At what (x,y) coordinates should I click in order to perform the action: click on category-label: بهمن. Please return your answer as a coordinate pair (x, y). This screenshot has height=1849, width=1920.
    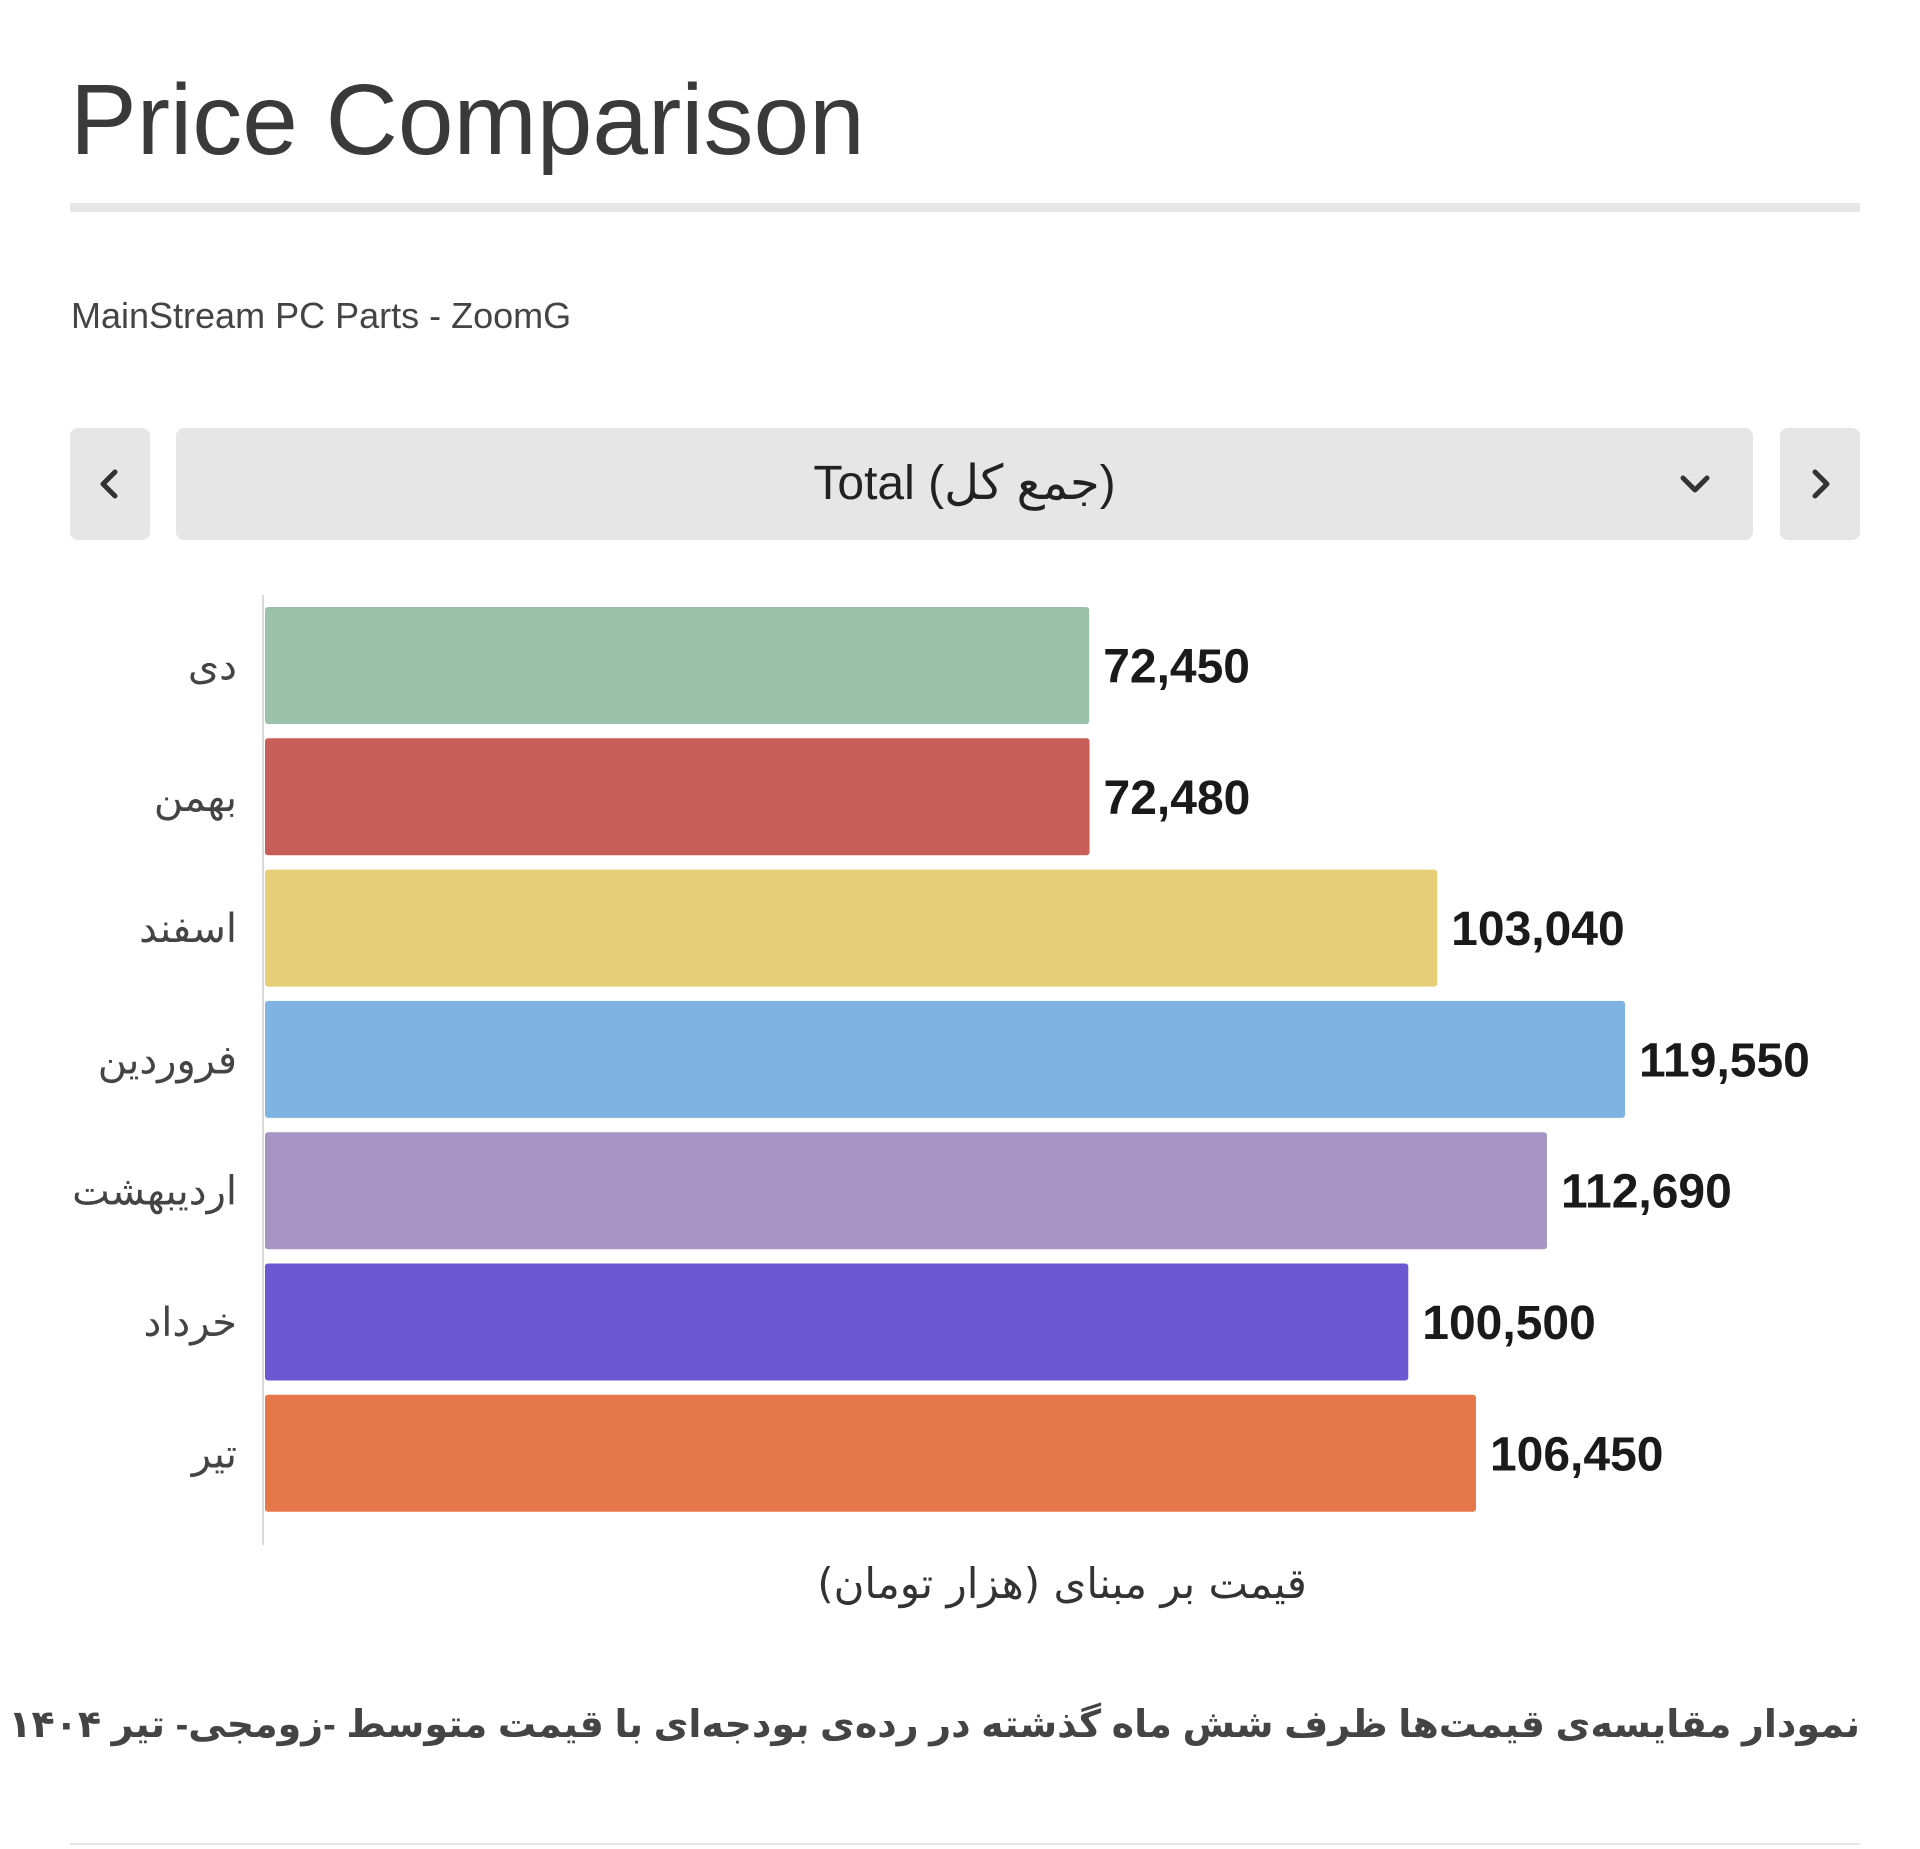
    Looking at the image, I should click on (195, 798).